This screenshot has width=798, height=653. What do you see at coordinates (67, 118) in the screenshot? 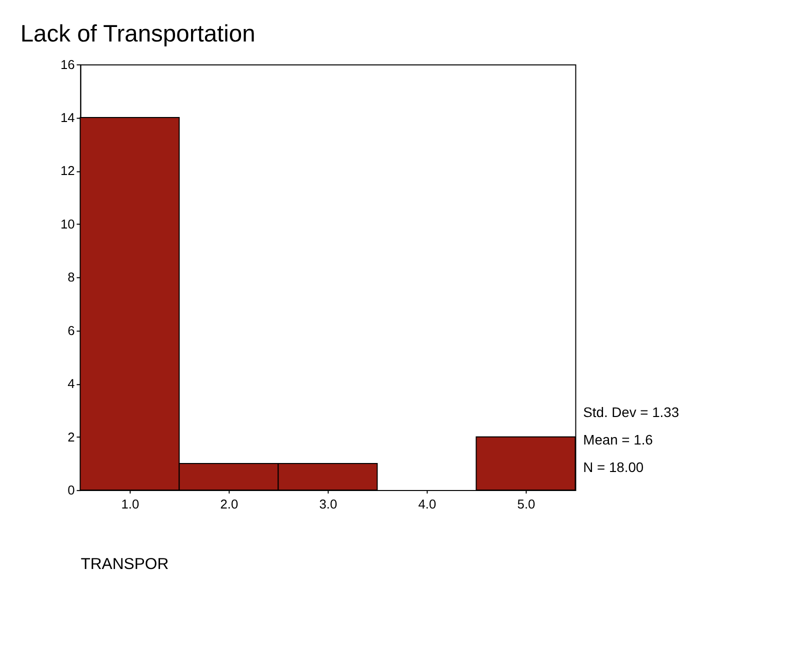
I see `y-tick-label: 14` at bounding box center [67, 118].